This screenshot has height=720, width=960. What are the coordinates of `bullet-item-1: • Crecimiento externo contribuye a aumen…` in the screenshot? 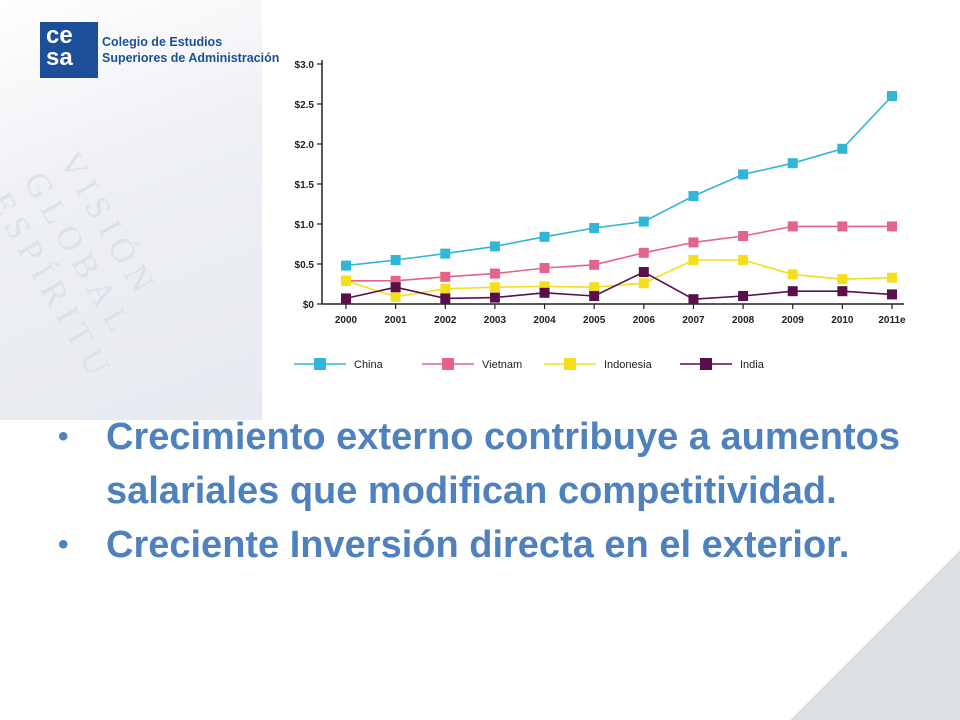 It's located at (488, 464).